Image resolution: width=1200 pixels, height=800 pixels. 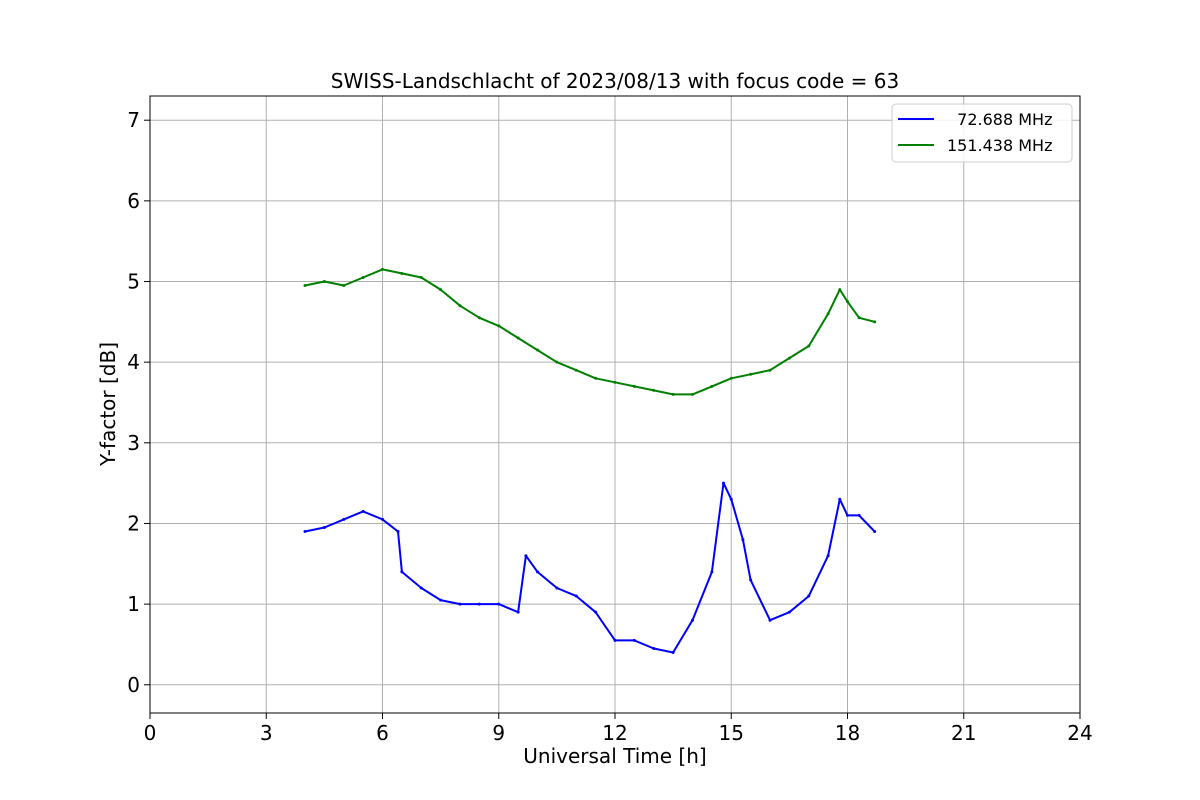 I want to click on x-axis-label: Universal Time [h], so click(x=614, y=756).